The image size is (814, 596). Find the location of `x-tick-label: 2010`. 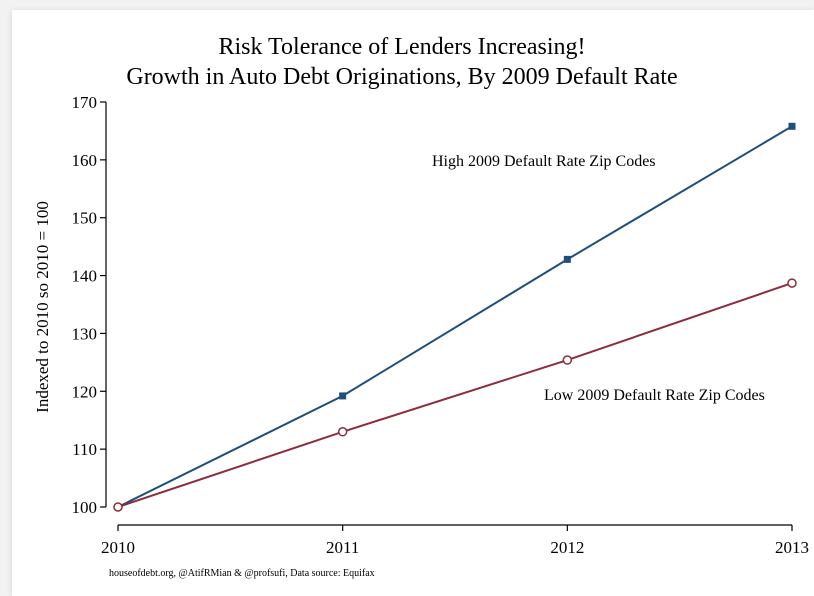

x-tick-label: 2010 is located at coordinates (118, 547).